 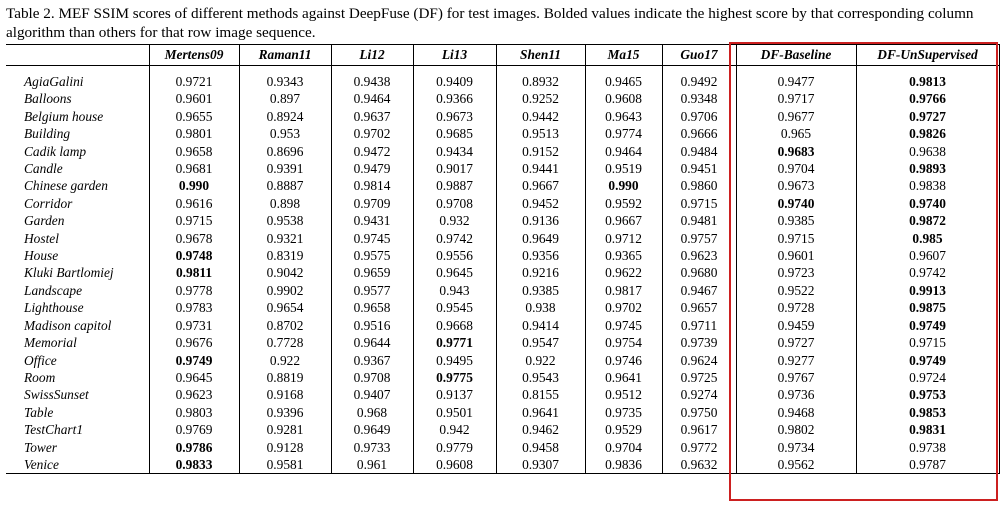 I want to click on row-label: Corridor, so click(x=48, y=203).